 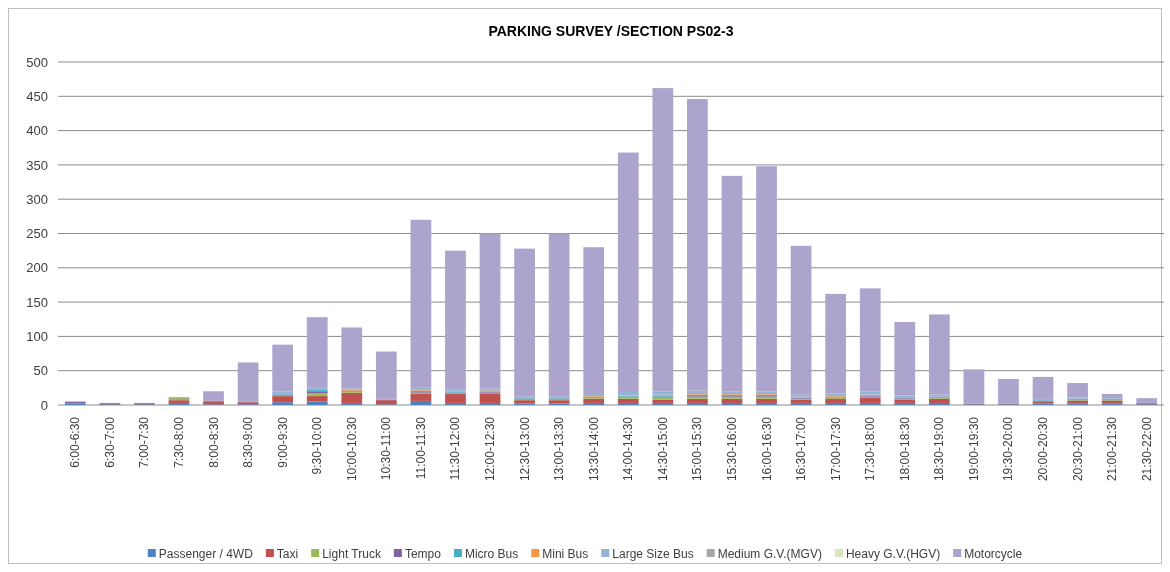 What do you see at coordinates (490, 449) in the screenshot?
I see `x-tick-label: 12:00-12:30` at bounding box center [490, 449].